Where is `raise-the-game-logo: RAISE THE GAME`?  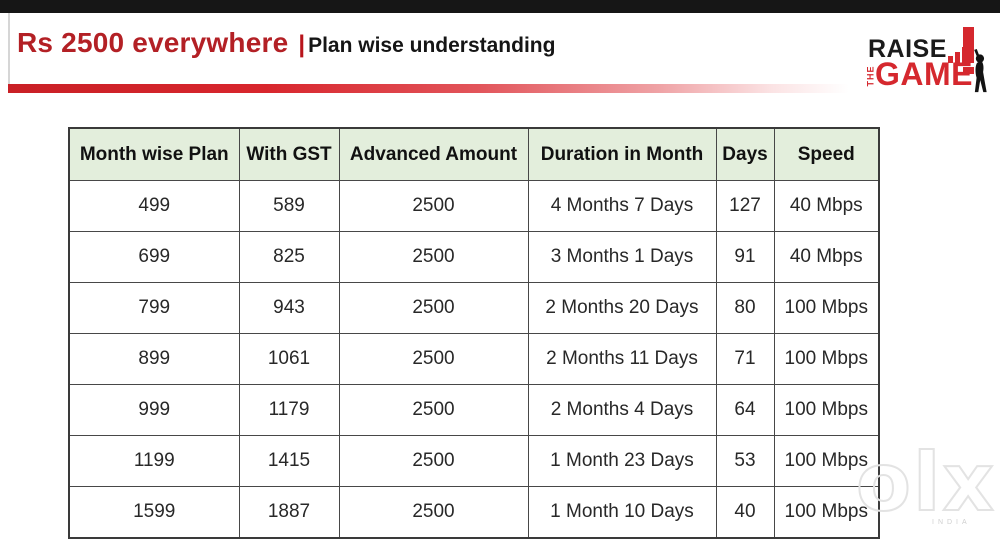
raise-the-game-logo: RAISE THE GAME is located at coordinates (930, 63).